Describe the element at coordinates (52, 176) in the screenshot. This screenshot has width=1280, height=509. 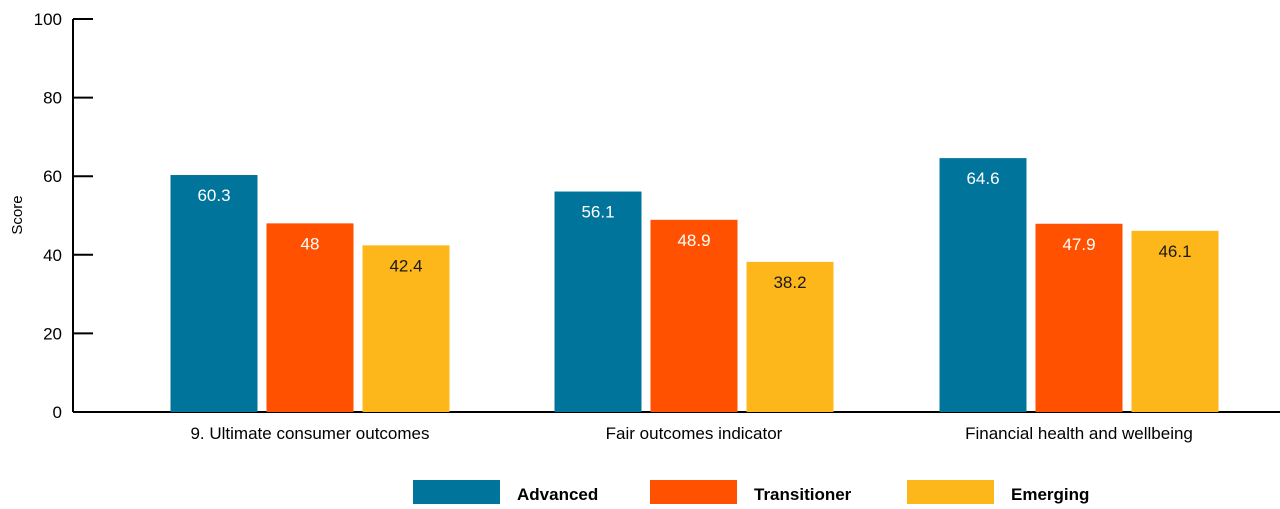
I see `y-tick-label: 60` at that location.